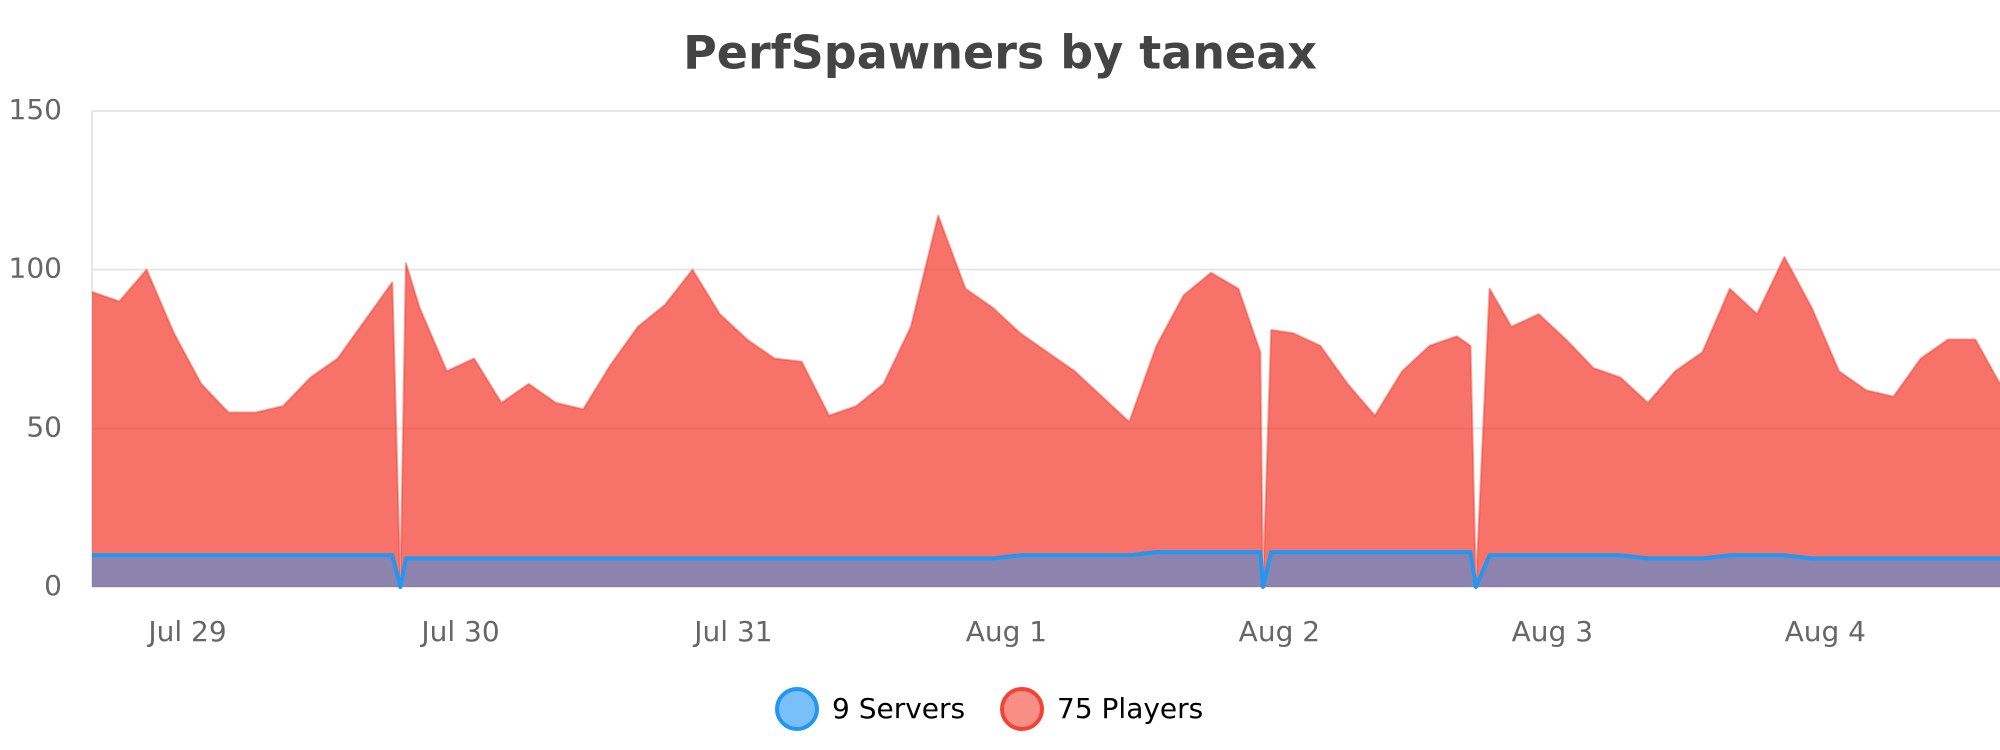 Image resolution: width=2000 pixels, height=750 pixels. What do you see at coordinates (35, 109) in the screenshot?
I see `y-tick-label: 150` at bounding box center [35, 109].